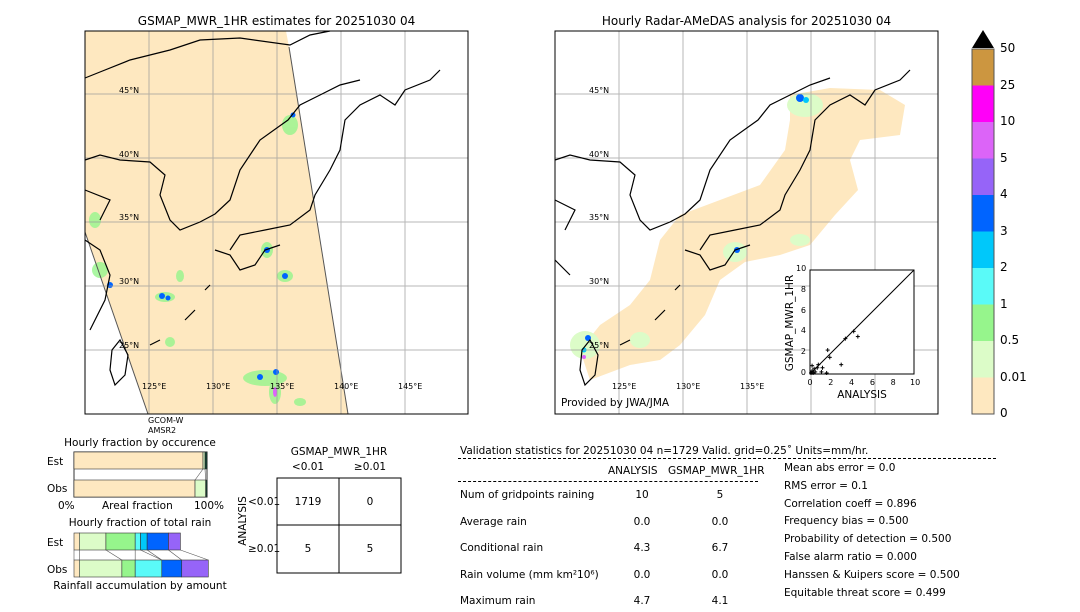  I want to click on row-header: ≥0.01, so click(264, 549).